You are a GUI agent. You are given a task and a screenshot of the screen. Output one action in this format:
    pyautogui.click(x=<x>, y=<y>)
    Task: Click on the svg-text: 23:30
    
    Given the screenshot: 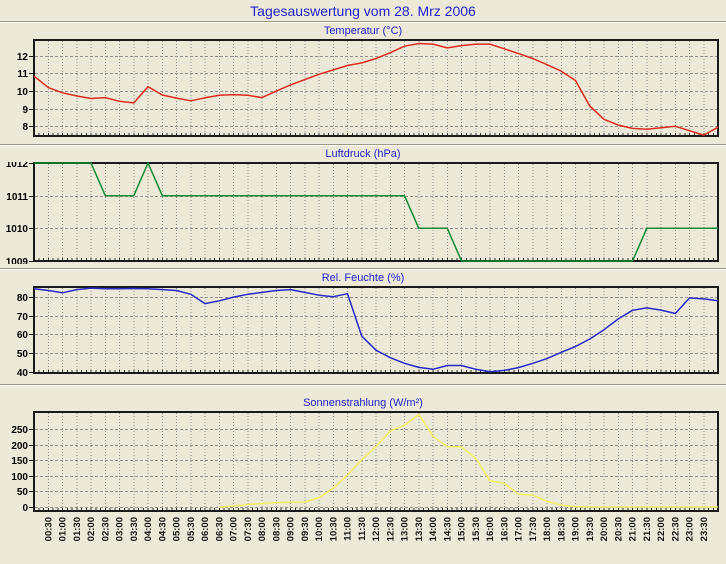 What is the action you would take?
    pyautogui.click(x=704, y=529)
    